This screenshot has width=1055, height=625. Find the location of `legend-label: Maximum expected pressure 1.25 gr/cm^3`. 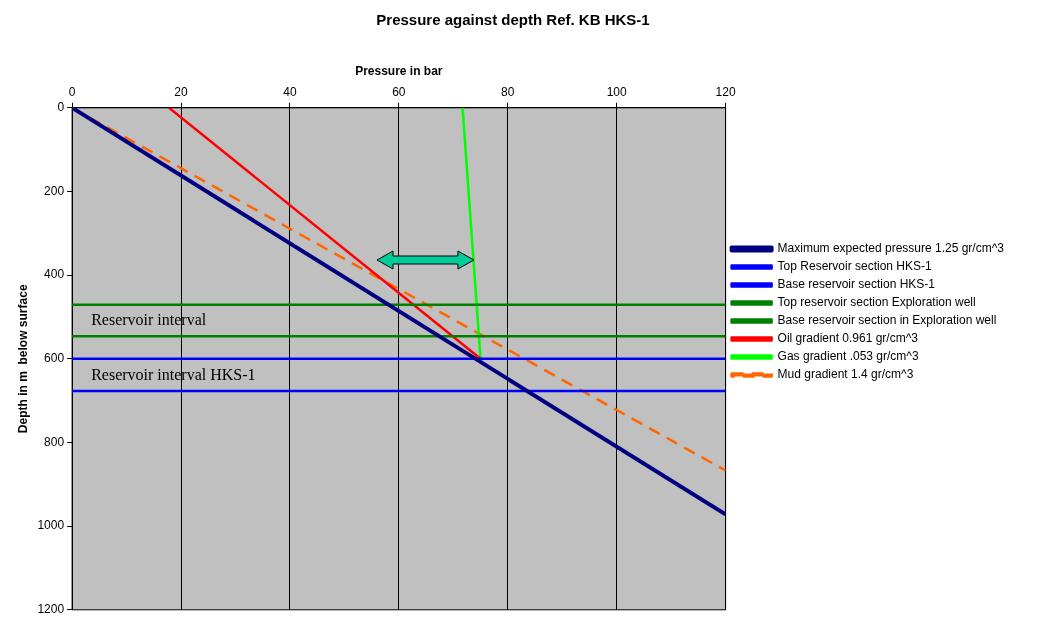

legend-label: Maximum expected pressure 1.25 gr/cm^3 is located at coordinates (891, 248).